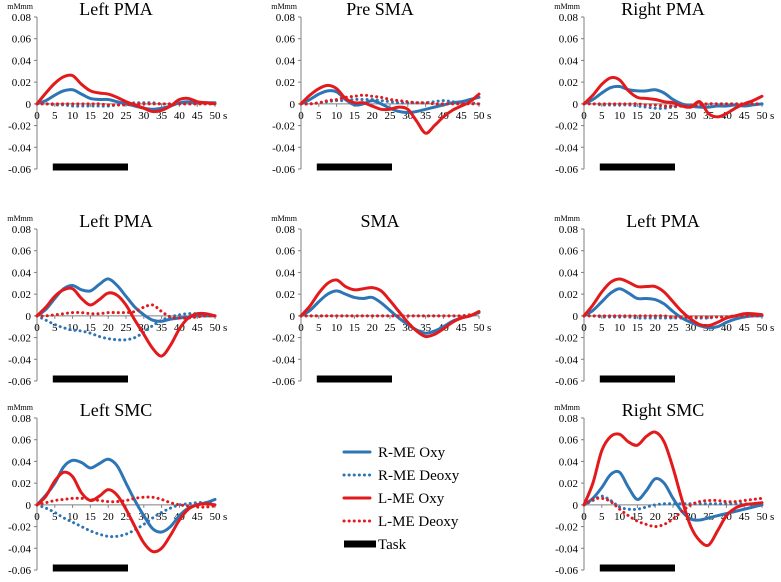  I want to click on legend-entry-r-me-oxy: R-ME Oxy, so click(394, 453).